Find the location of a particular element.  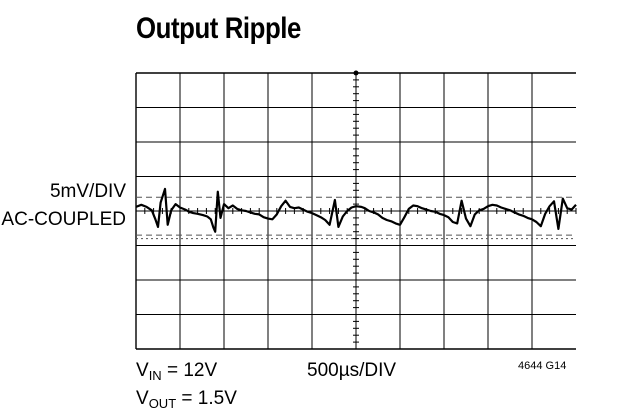

figure-id: 4644 G14 is located at coordinates (542, 366).